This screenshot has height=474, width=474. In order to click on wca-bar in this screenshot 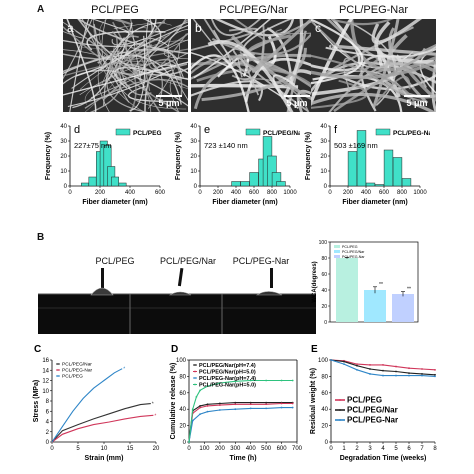, I will do `click(347, 290)`.